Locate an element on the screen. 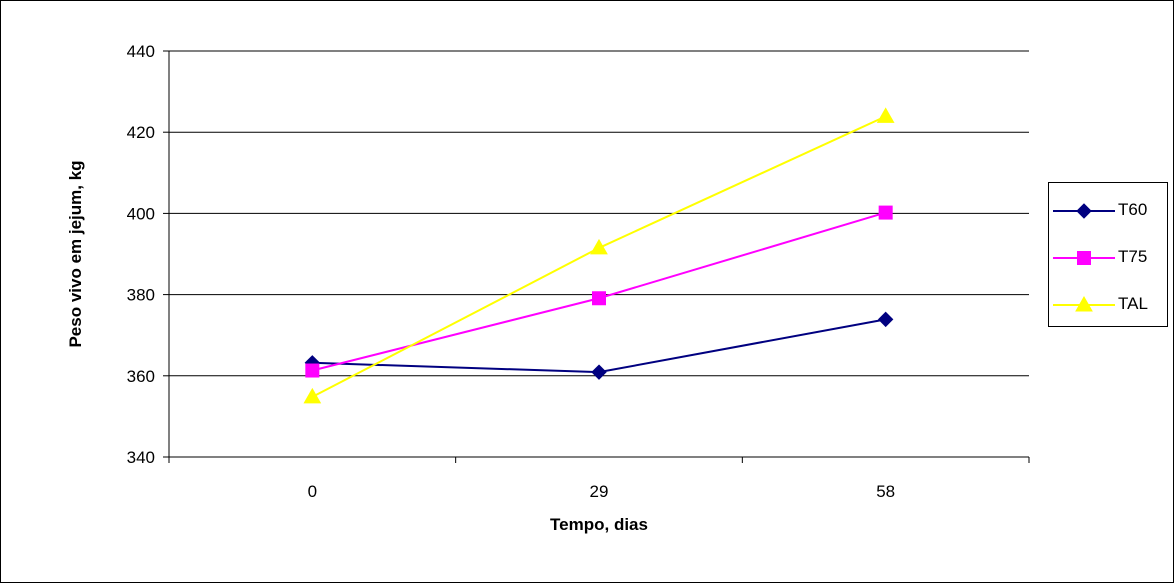 This screenshot has width=1174, height=587. y-tick-label: 400 is located at coordinates (141, 213).